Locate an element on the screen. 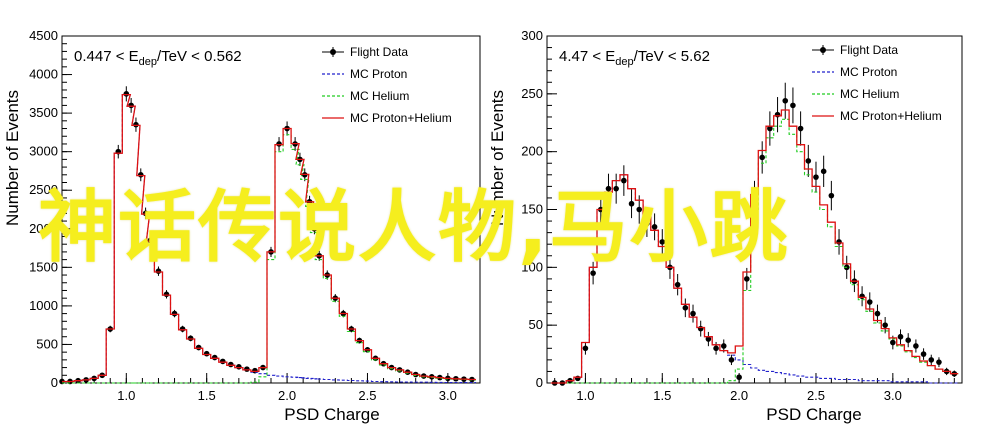 This screenshot has width=1004, height=433. y-tick-label: 50 is located at coordinates (536, 324).